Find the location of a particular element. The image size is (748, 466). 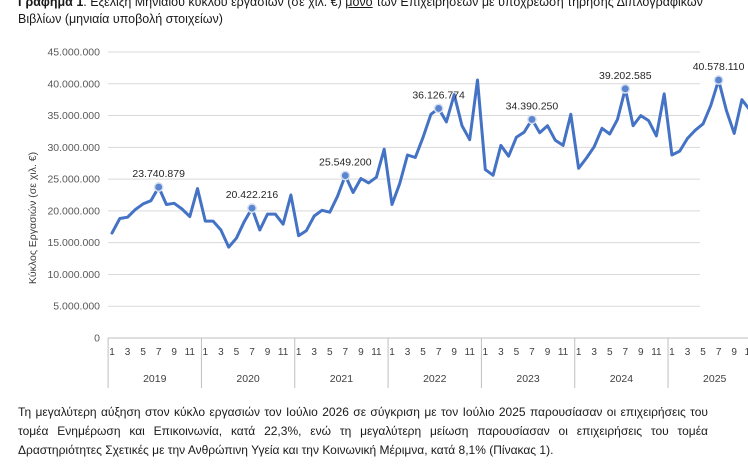

x-year-label: 2025 is located at coordinates (715, 379).